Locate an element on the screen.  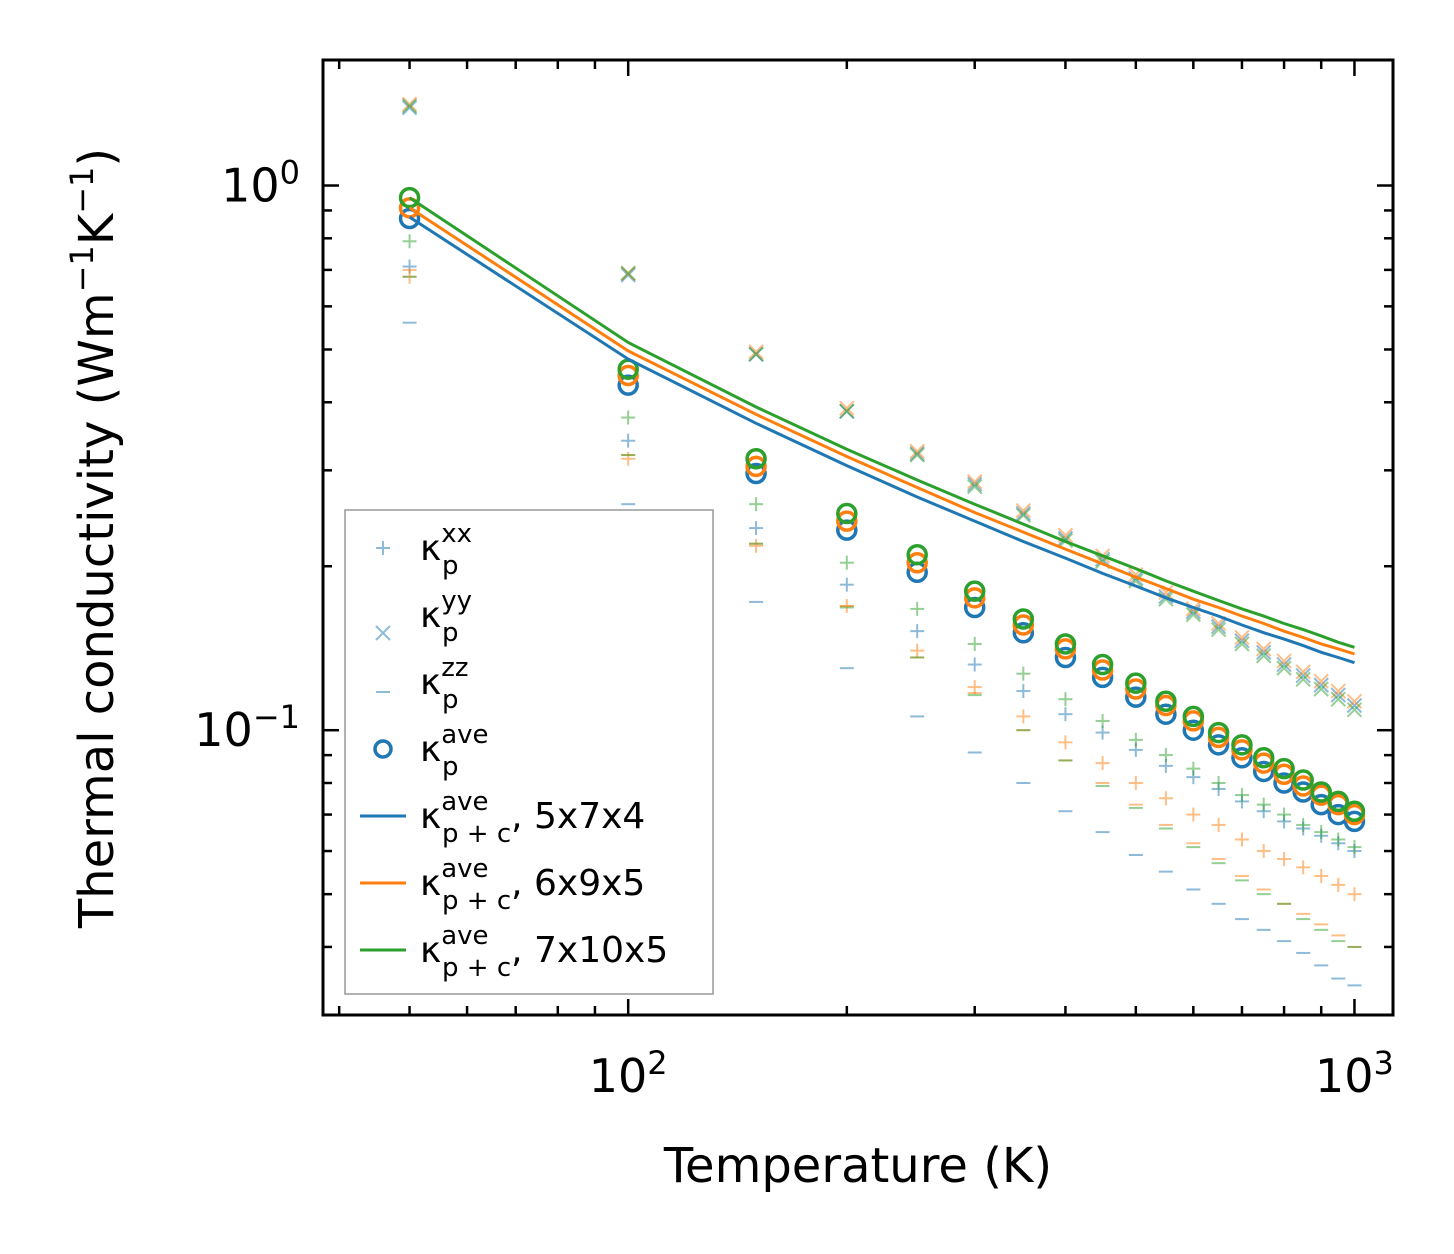
x-axis-label: Temperature (K) is located at coordinates (857, 1166).